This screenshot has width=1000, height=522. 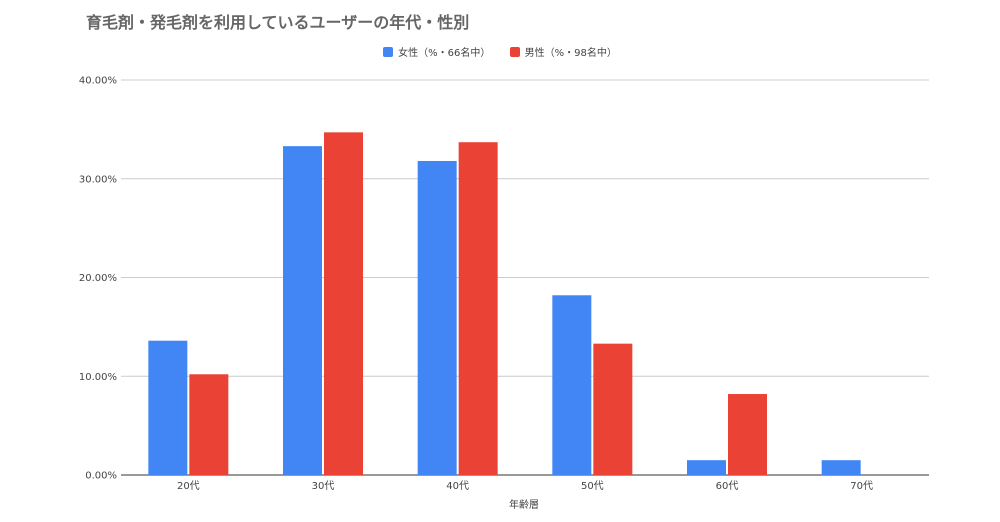 I want to click on legend-item-male: 男性（%・98名中）, so click(x=563, y=51).